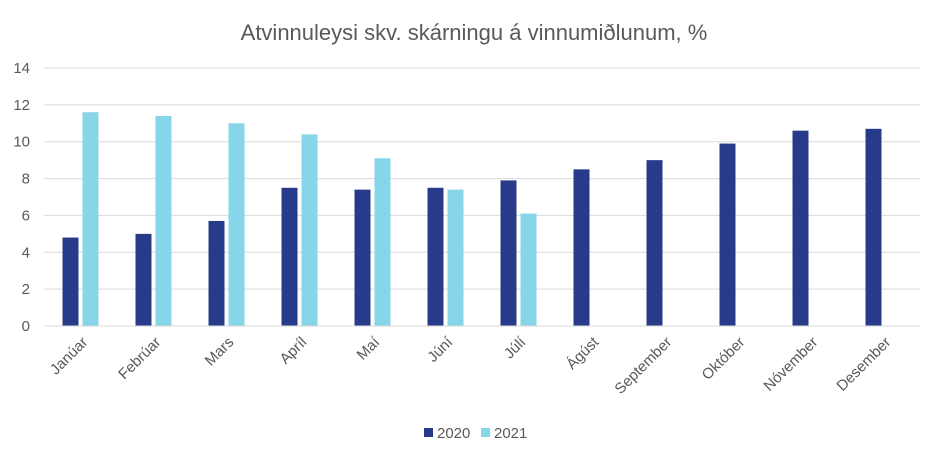 The width and height of the screenshot is (949, 460). Describe the element at coordinates (510, 433) in the screenshot. I see `legend-label: 2021` at that location.